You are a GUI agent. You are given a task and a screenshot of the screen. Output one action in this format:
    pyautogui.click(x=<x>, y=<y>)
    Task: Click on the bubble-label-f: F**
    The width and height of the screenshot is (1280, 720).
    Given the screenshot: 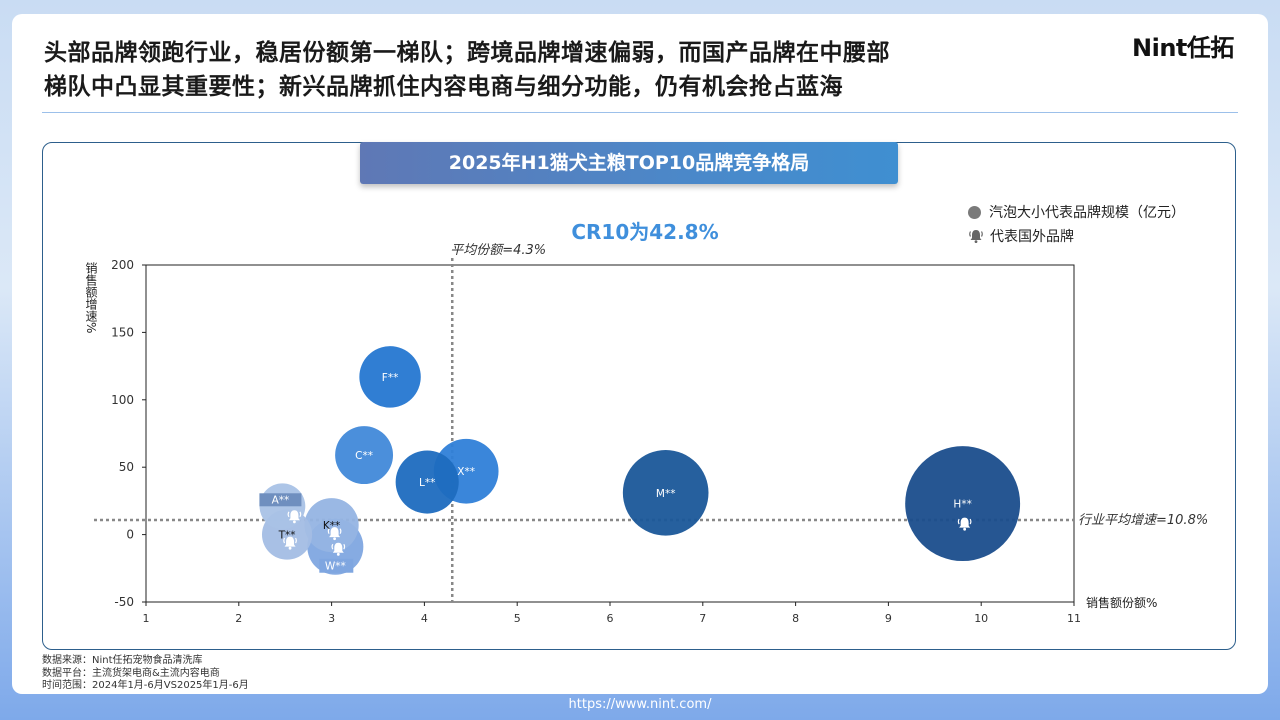 What is the action you would take?
    pyautogui.click(x=390, y=378)
    